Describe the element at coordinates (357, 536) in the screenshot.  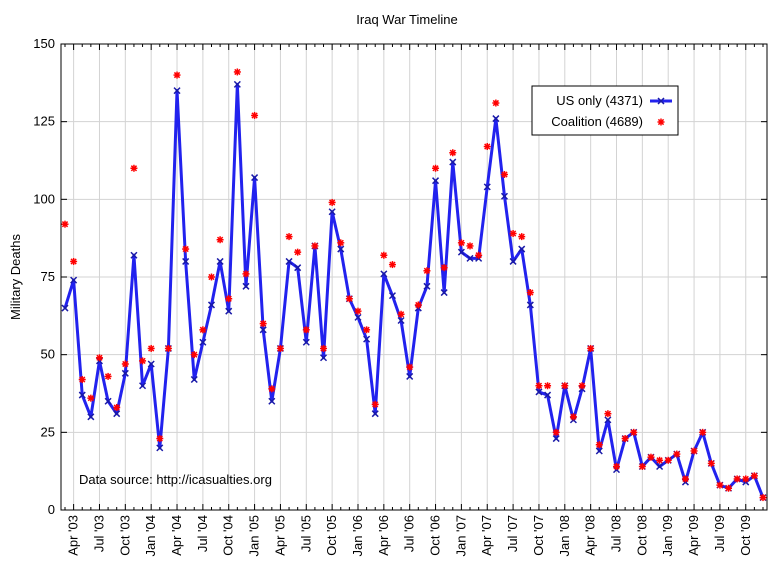
I see `x-tick-label: Jan '06` at that location.